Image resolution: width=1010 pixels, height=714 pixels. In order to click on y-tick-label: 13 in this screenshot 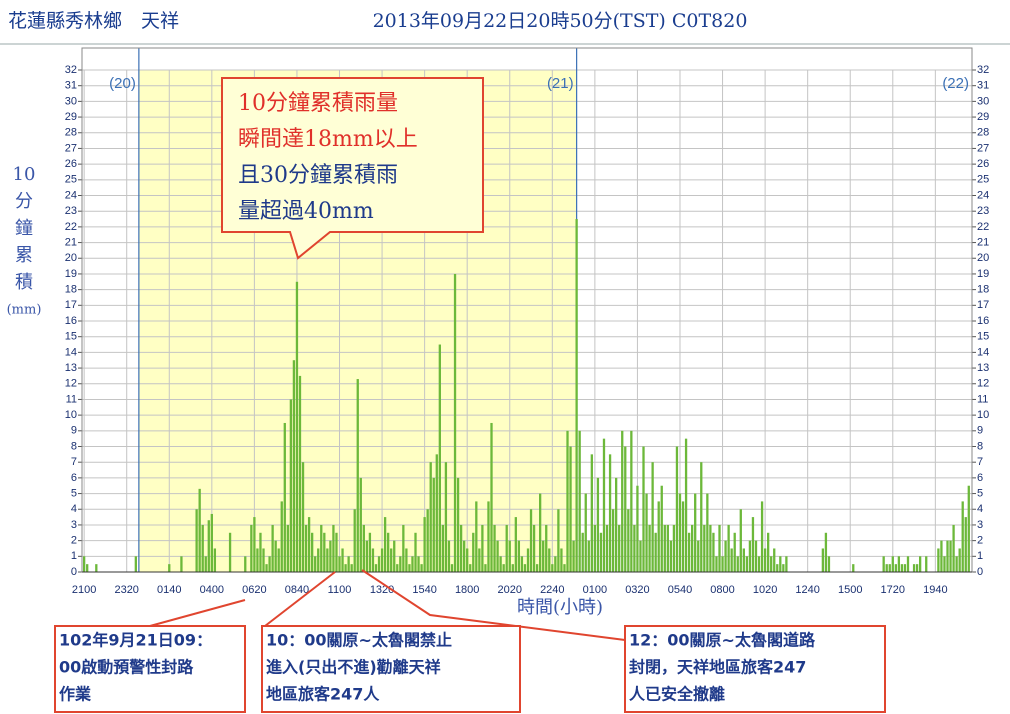, I will do `click(71, 368)`.